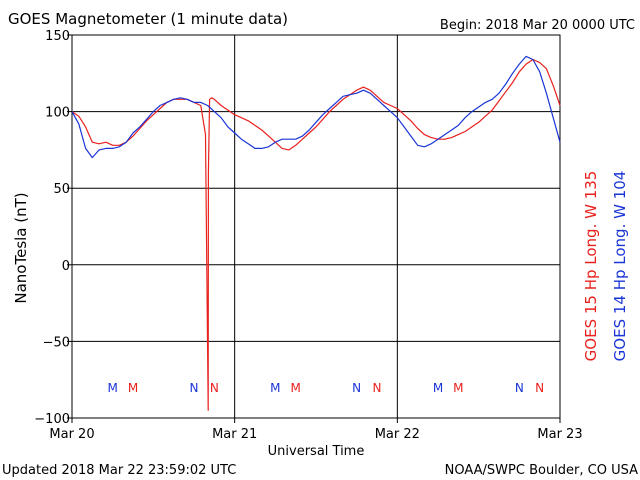  Describe the element at coordinates (234, 434) in the screenshot. I see `x-tick-label: Mar 21` at that location.